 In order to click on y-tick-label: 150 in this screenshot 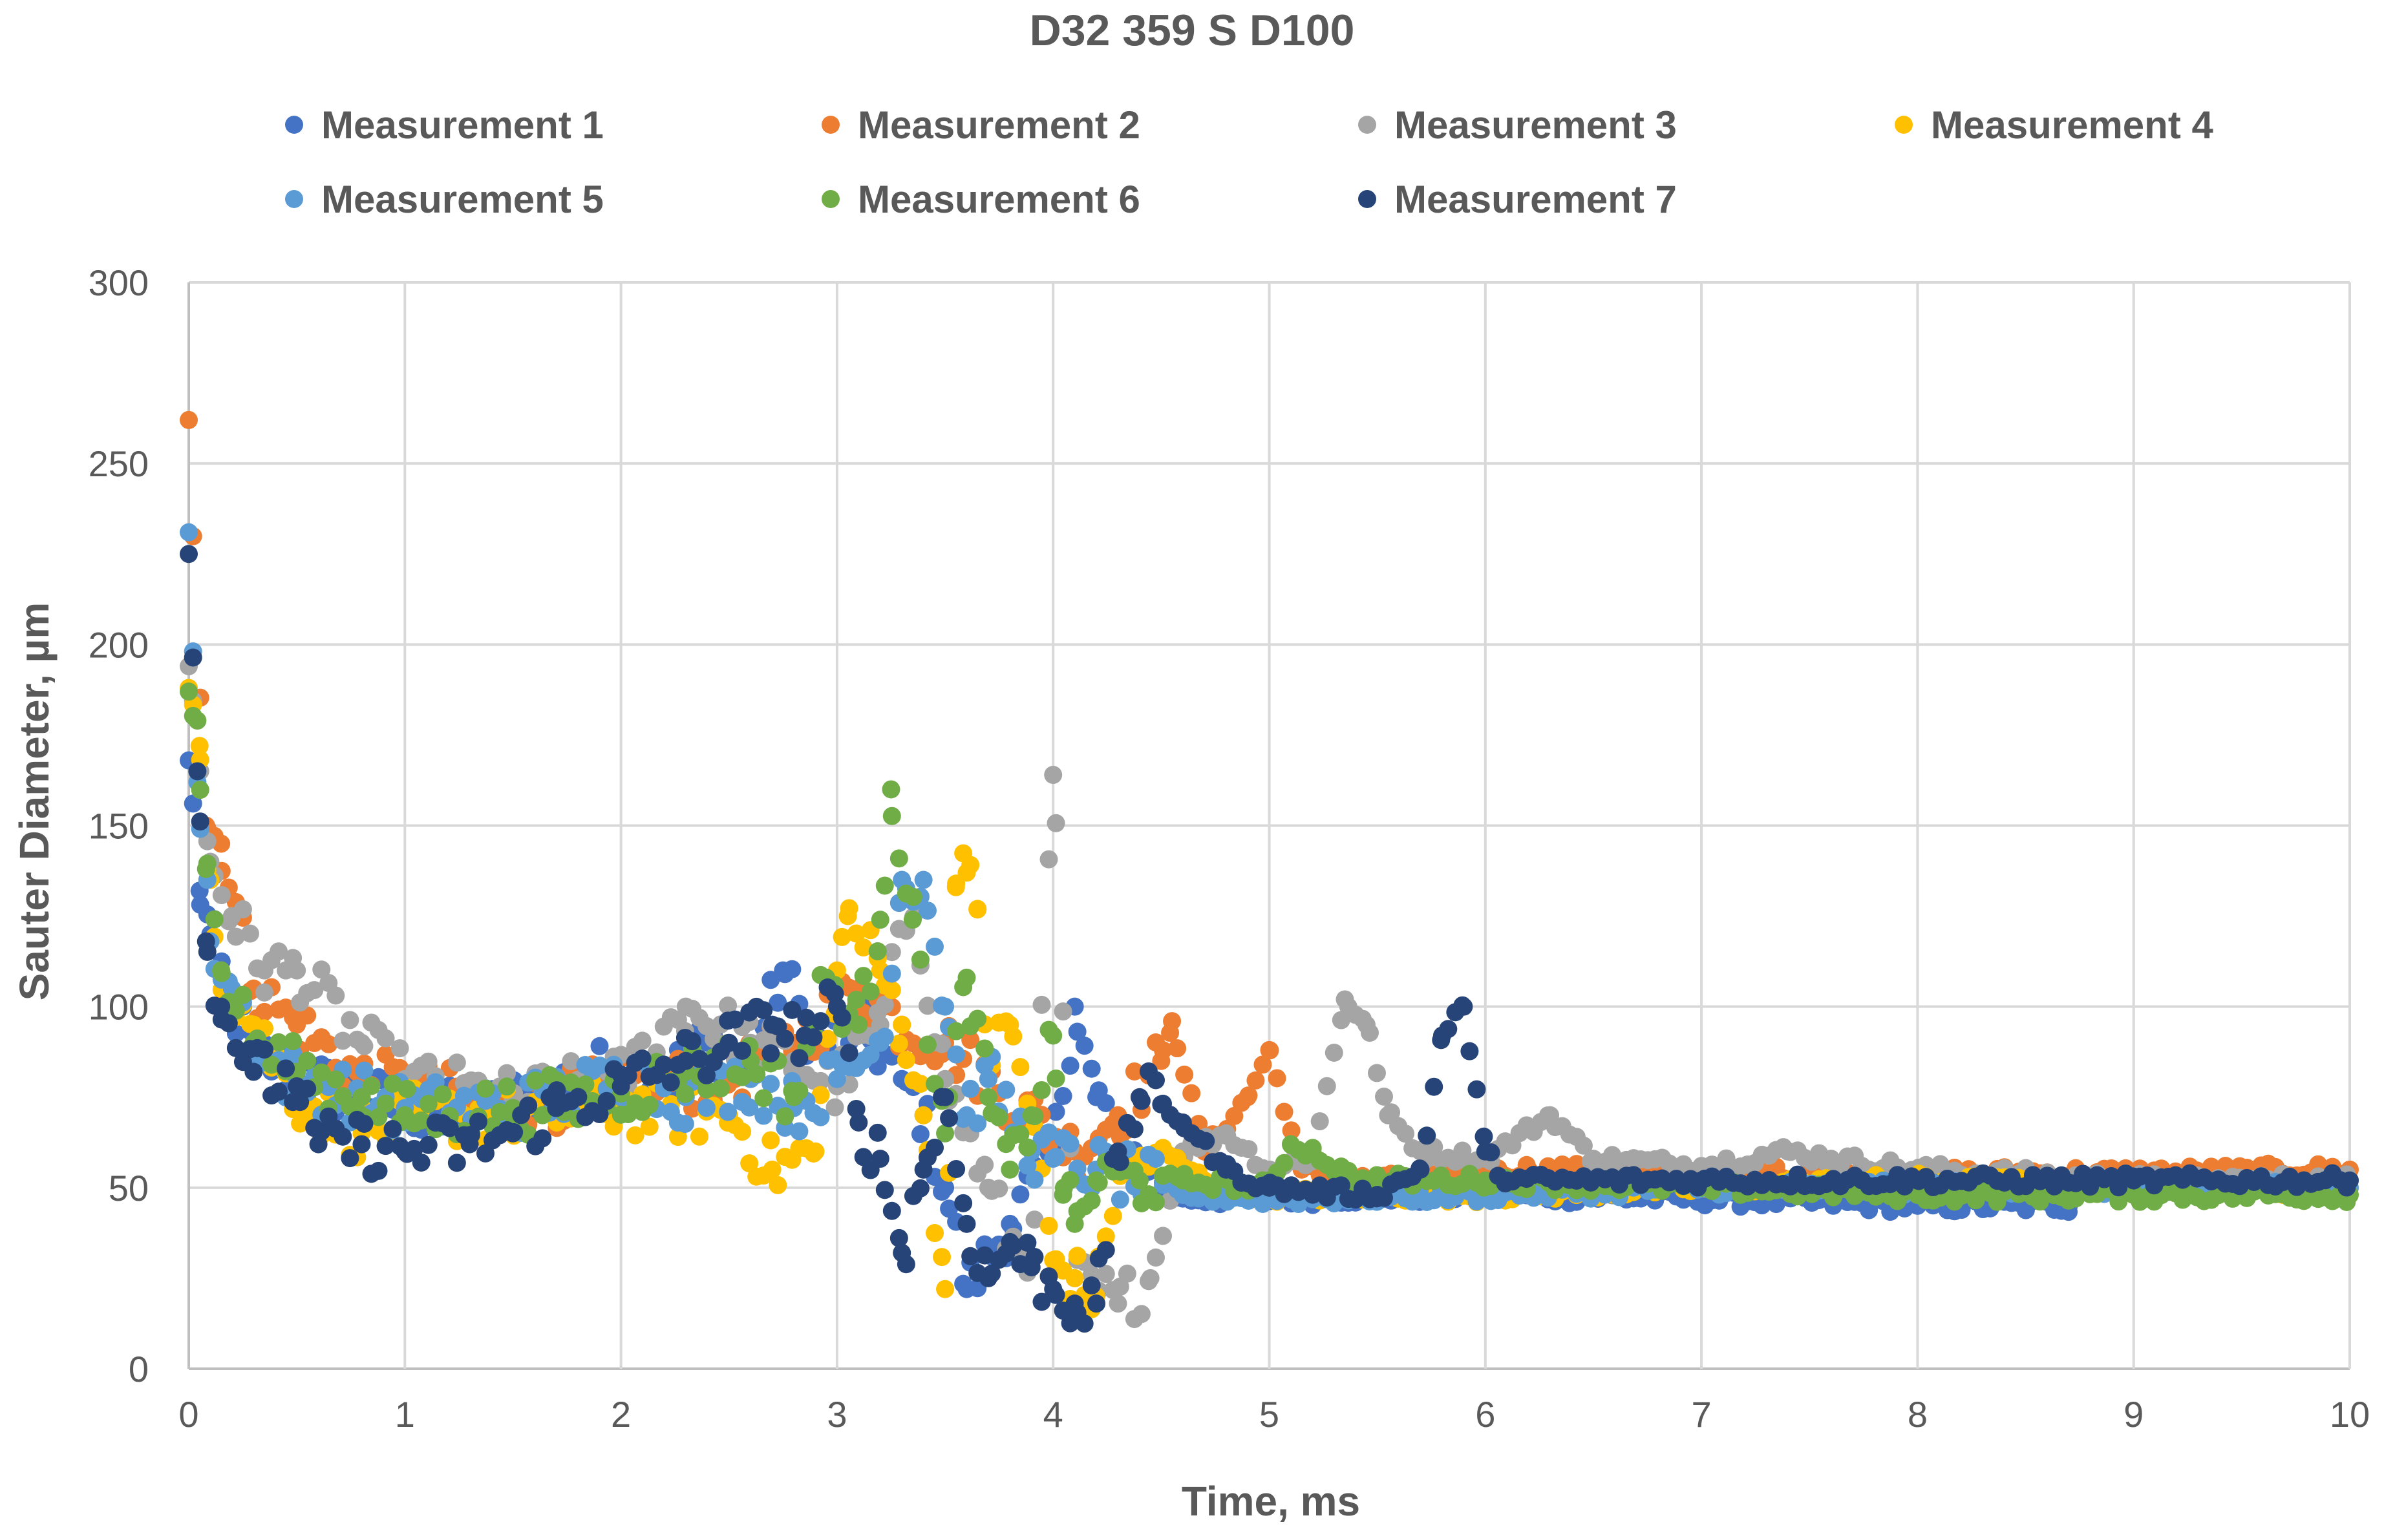, I will do `click(119, 826)`.